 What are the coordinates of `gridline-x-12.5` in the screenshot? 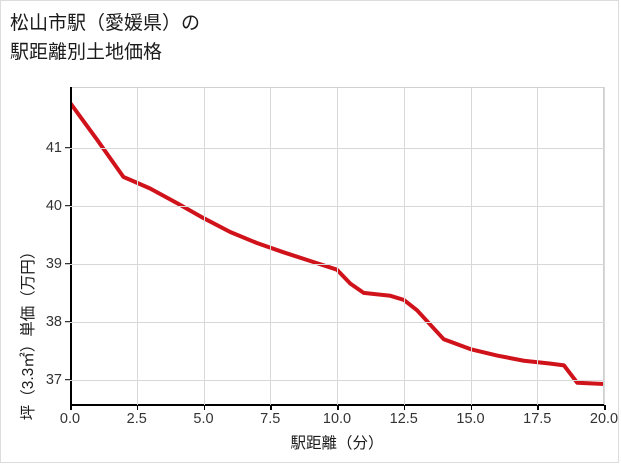 It's located at (404, 246).